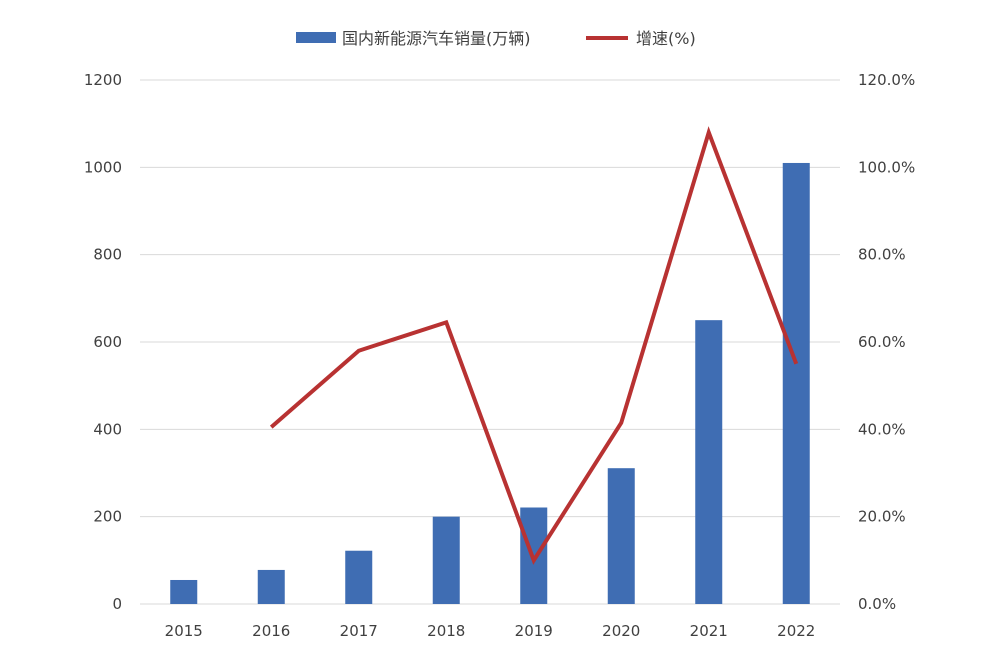 This screenshot has width=1000, height=666. I want to click on legend-label-sales: 国内新能源汽车销量(万辆), so click(436, 38).